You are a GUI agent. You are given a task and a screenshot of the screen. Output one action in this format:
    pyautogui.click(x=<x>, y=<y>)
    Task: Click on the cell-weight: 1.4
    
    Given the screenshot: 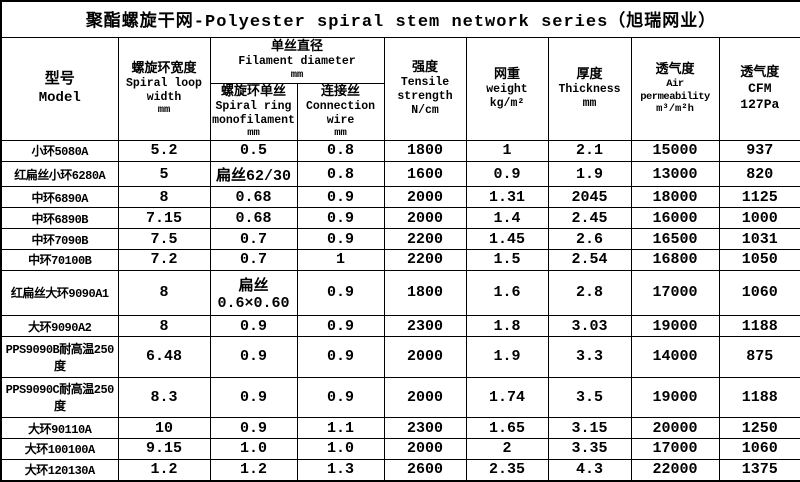 What is the action you would take?
    pyautogui.click(x=507, y=218)
    